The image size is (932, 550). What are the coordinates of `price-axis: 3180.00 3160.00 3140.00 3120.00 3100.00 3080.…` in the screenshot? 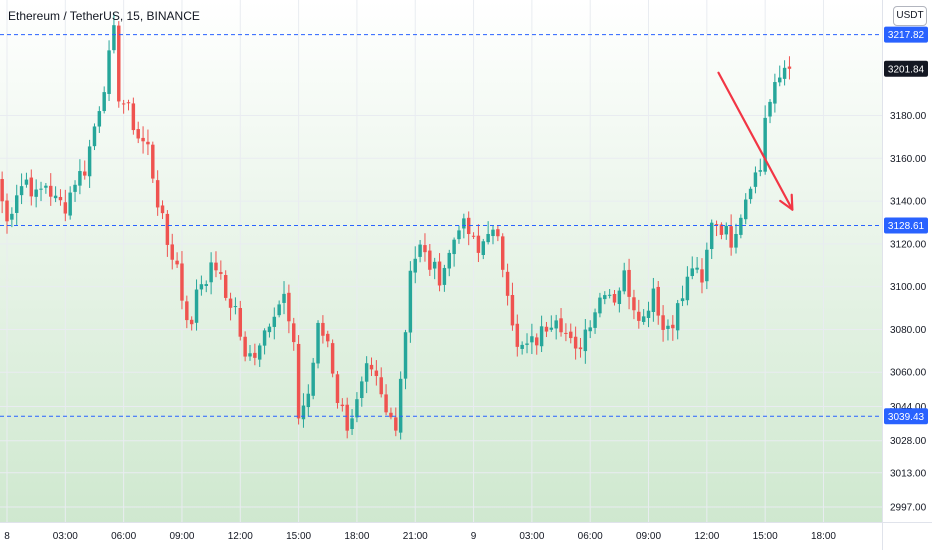 It's located at (908, 312).